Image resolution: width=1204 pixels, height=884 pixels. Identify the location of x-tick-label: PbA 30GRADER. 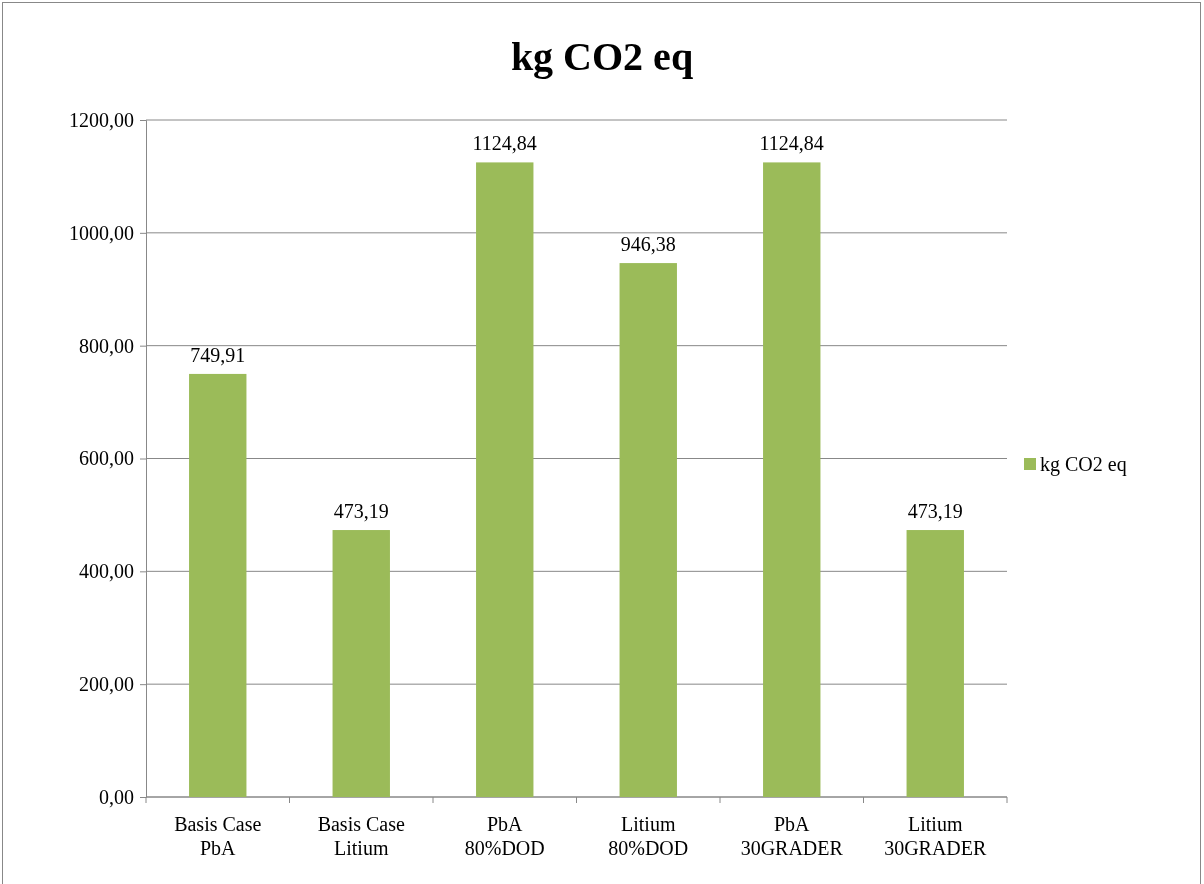
(792, 836).